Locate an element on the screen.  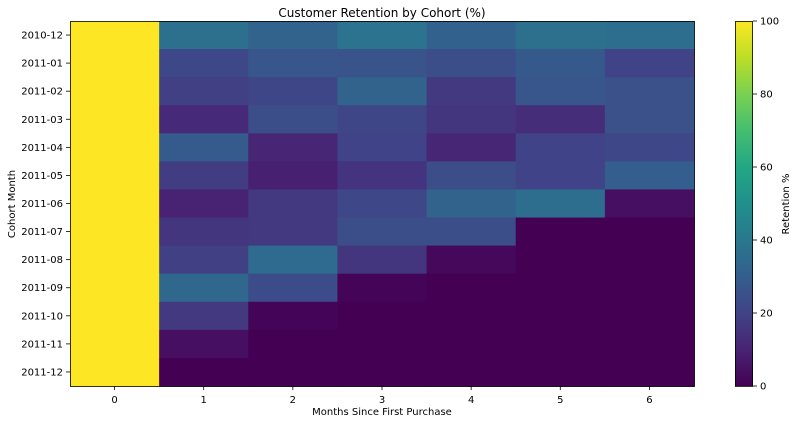
chart-title: Customer Retention by Cohort (%) is located at coordinates (381, 13).